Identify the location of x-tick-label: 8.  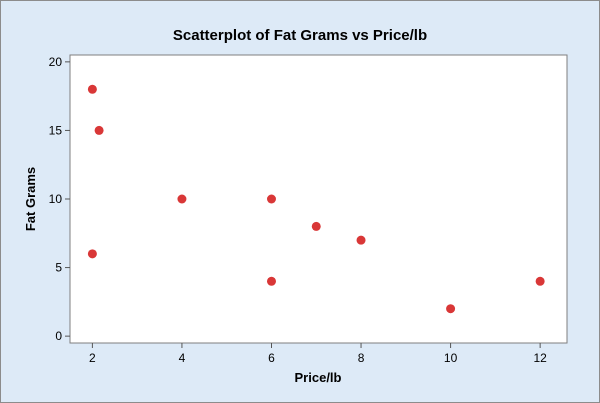
(361, 358).